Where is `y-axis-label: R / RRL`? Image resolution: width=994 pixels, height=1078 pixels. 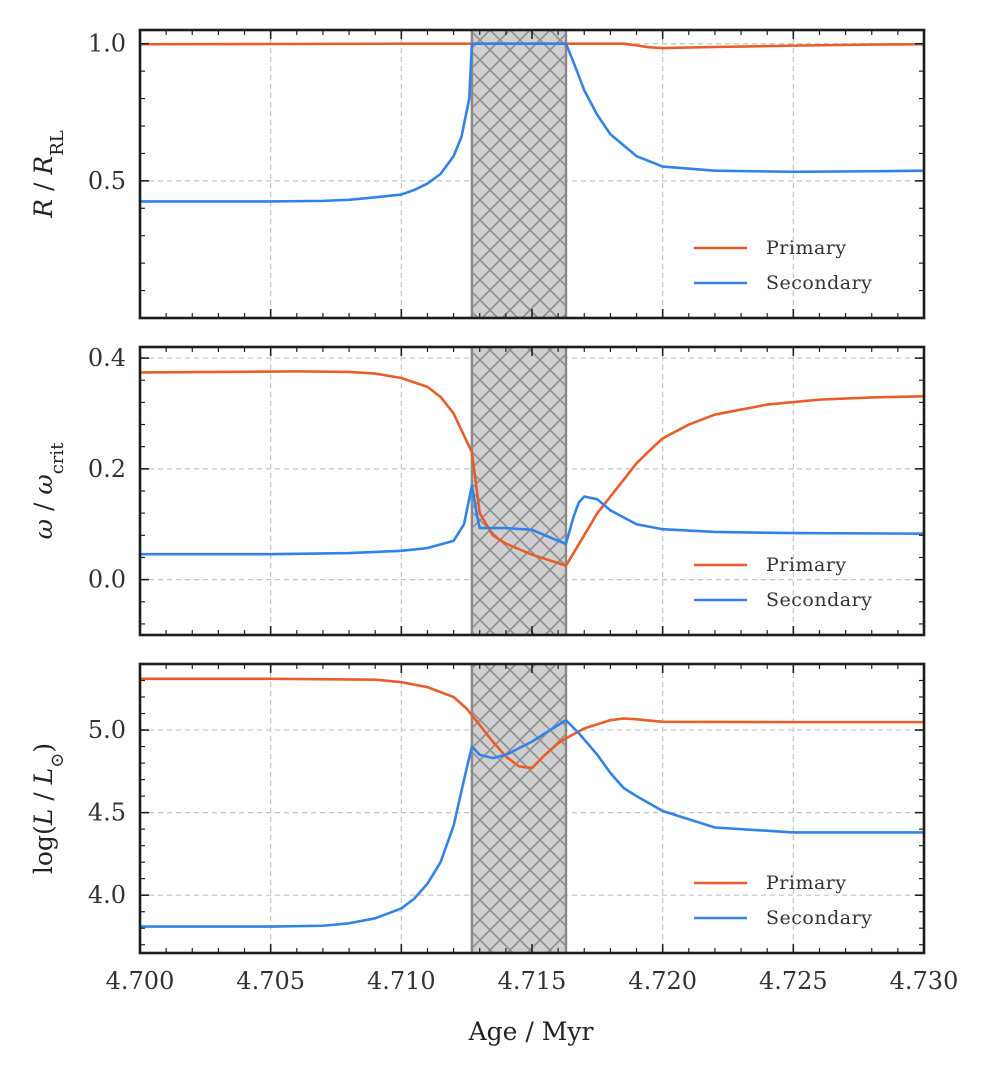
y-axis-label: R / RRL is located at coordinates (48, 174).